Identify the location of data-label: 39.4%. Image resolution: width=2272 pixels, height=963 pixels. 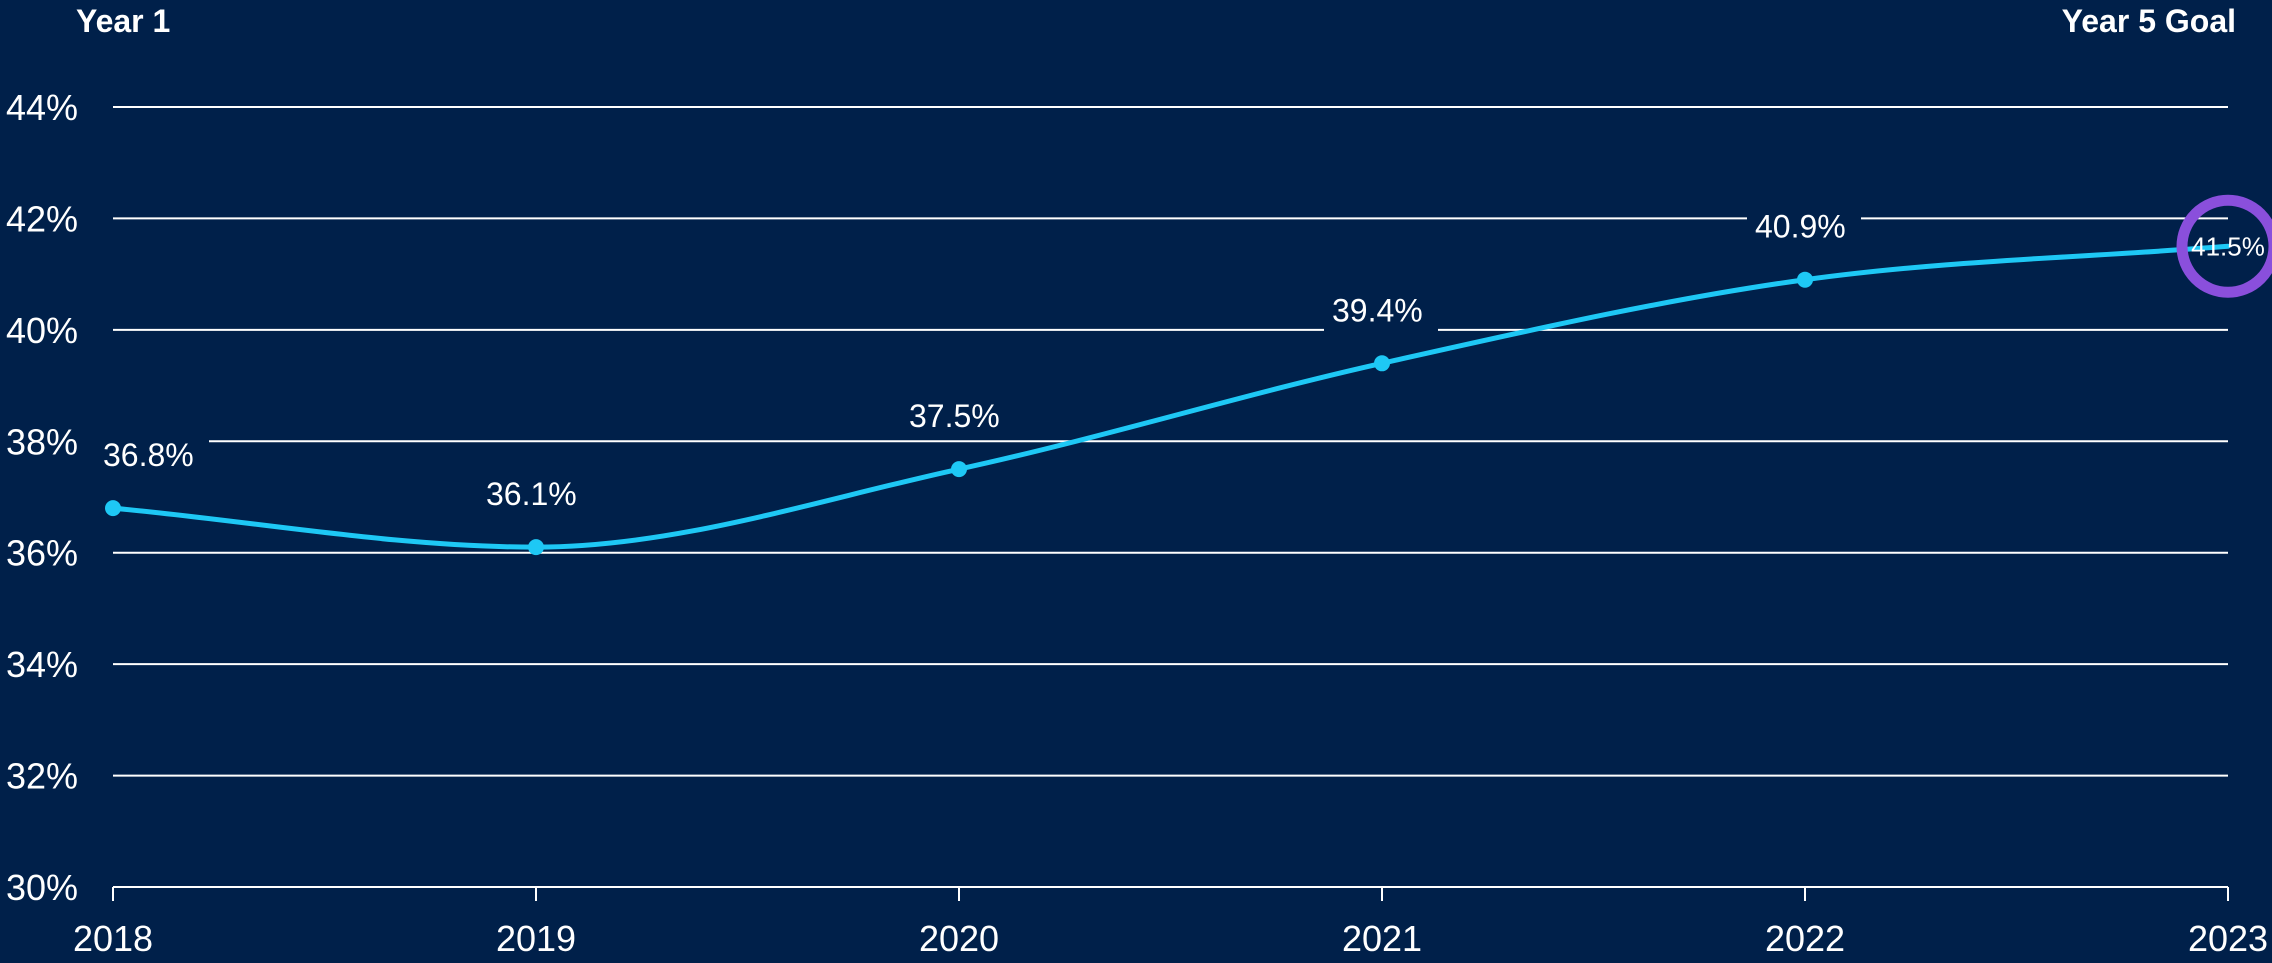
(1377, 310).